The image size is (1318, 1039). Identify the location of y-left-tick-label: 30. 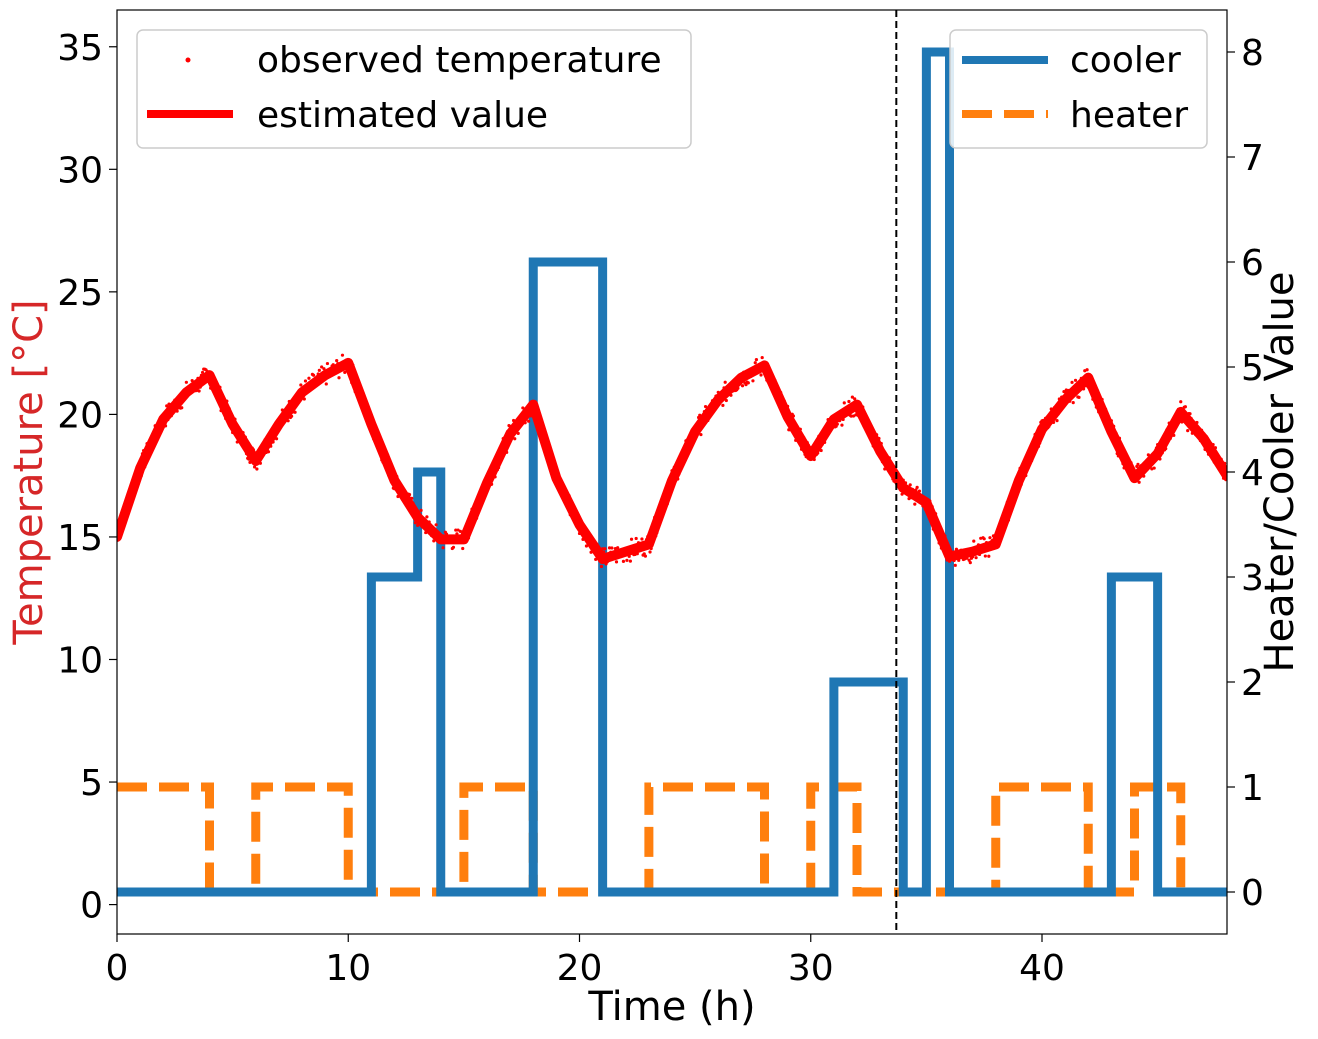
(80, 170).